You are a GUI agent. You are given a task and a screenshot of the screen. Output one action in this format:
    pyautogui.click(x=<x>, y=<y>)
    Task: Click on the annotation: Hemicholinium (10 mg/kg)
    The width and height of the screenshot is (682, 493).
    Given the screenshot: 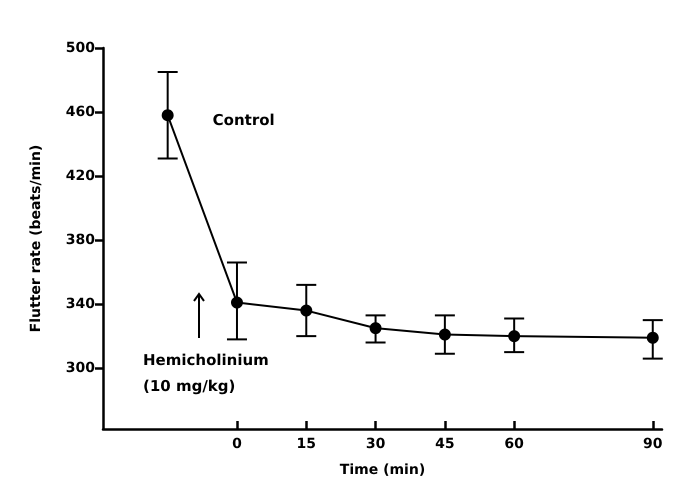 What is the action you would take?
    pyautogui.click(x=206, y=373)
    